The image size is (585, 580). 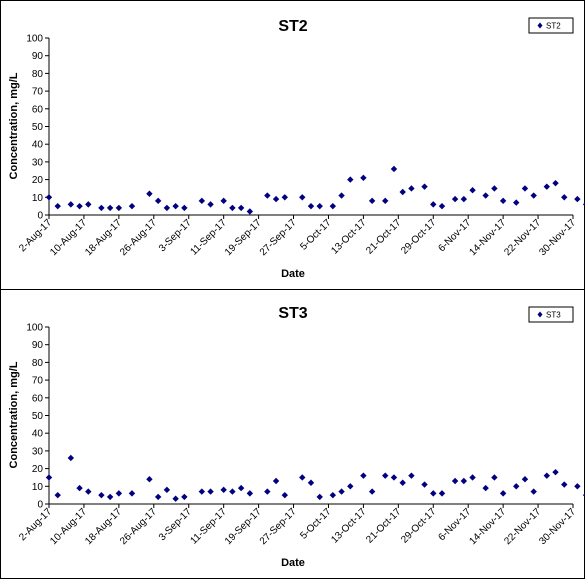 I want to click on x-tick-label: 26-Aug-17, so click(x=138, y=526).